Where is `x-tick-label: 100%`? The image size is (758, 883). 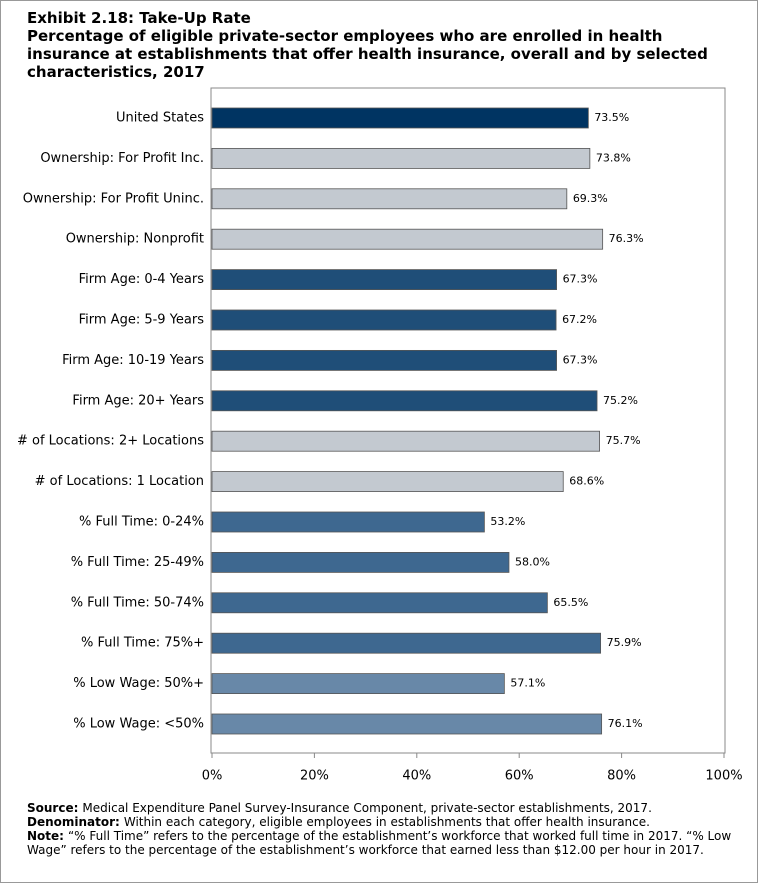
x-tick-label: 100% is located at coordinates (723, 776).